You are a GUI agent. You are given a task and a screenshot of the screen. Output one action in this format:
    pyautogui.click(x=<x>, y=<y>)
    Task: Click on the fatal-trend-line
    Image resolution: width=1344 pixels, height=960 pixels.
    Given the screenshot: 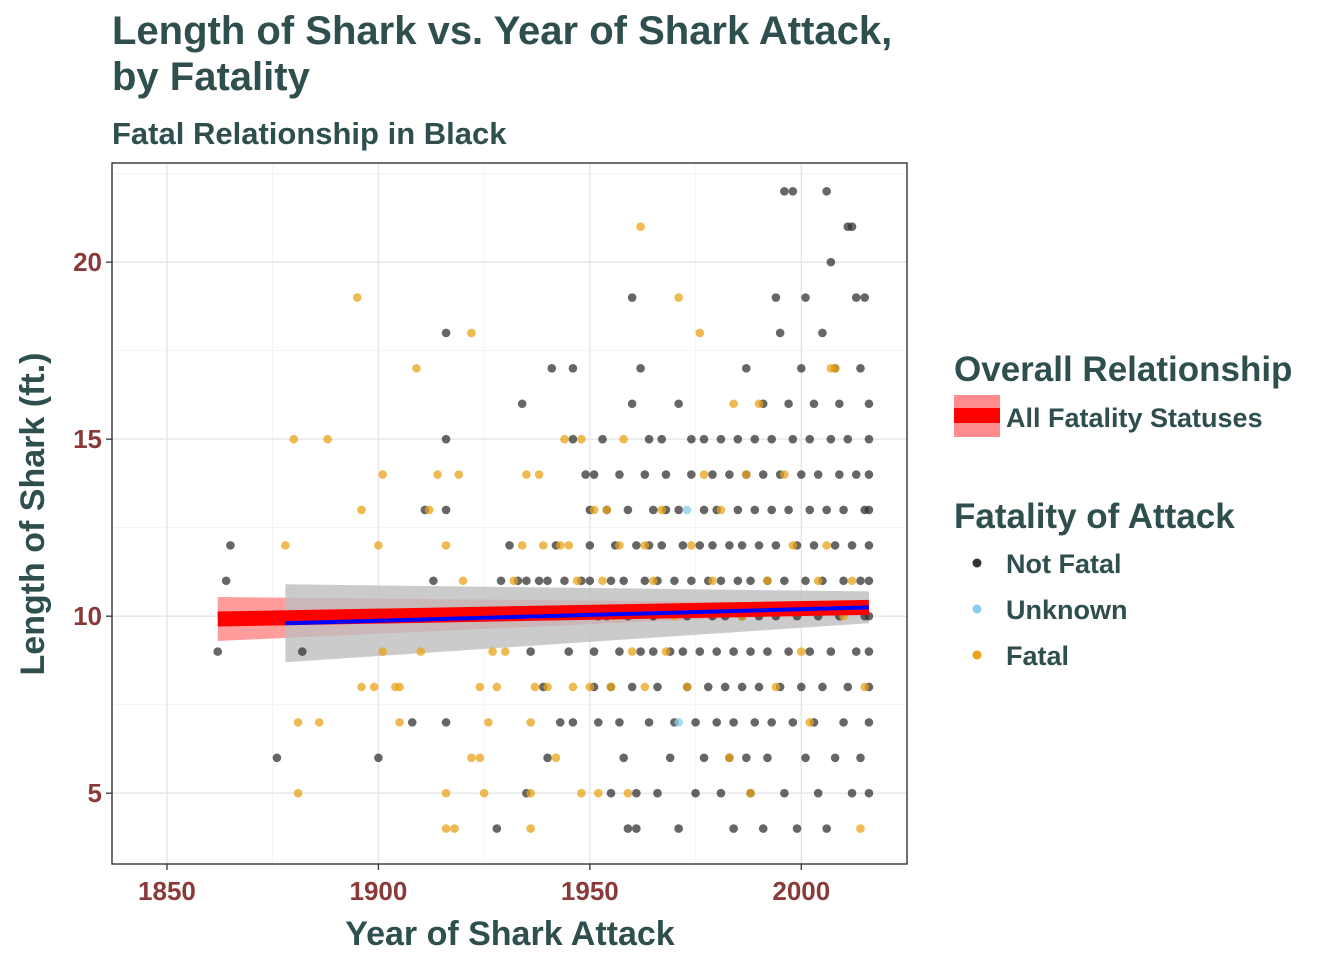 What is the action you would take?
    pyautogui.click(x=577, y=615)
    